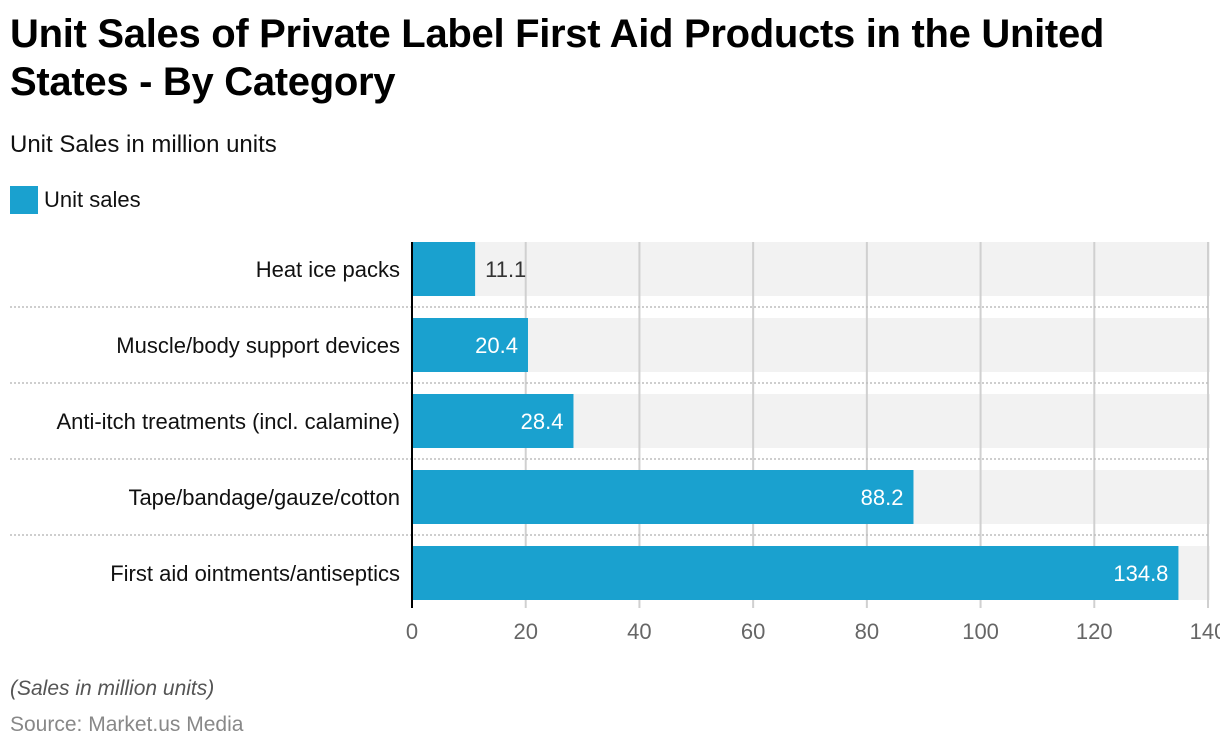 The height and width of the screenshot is (752, 1220). What do you see at coordinates (639, 631) in the screenshot?
I see `x-tick-label: 40` at bounding box center [639, 631].